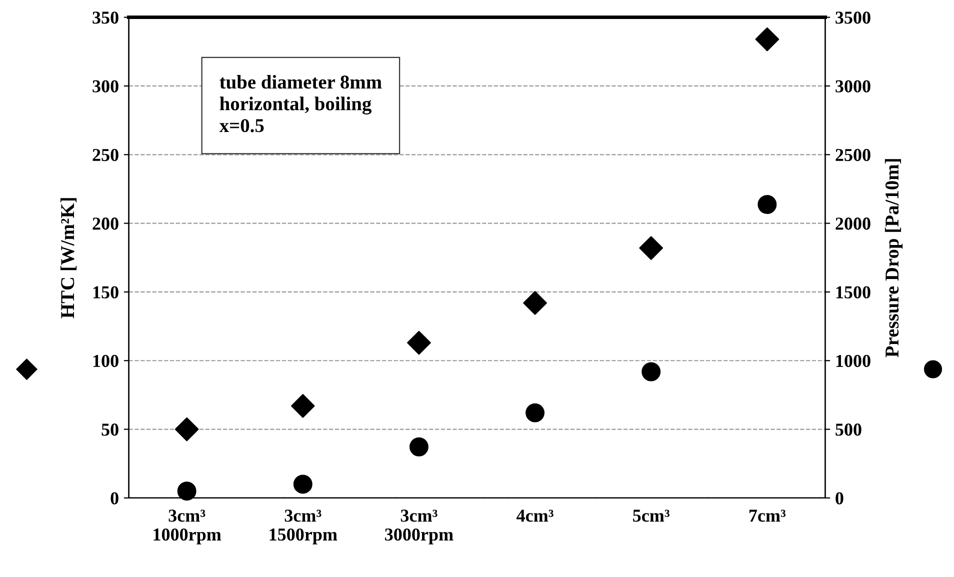 Image resolution: width=954 pixels, height=577 pixels. I want to click on y-tick-label: 50, so click(110, 430).